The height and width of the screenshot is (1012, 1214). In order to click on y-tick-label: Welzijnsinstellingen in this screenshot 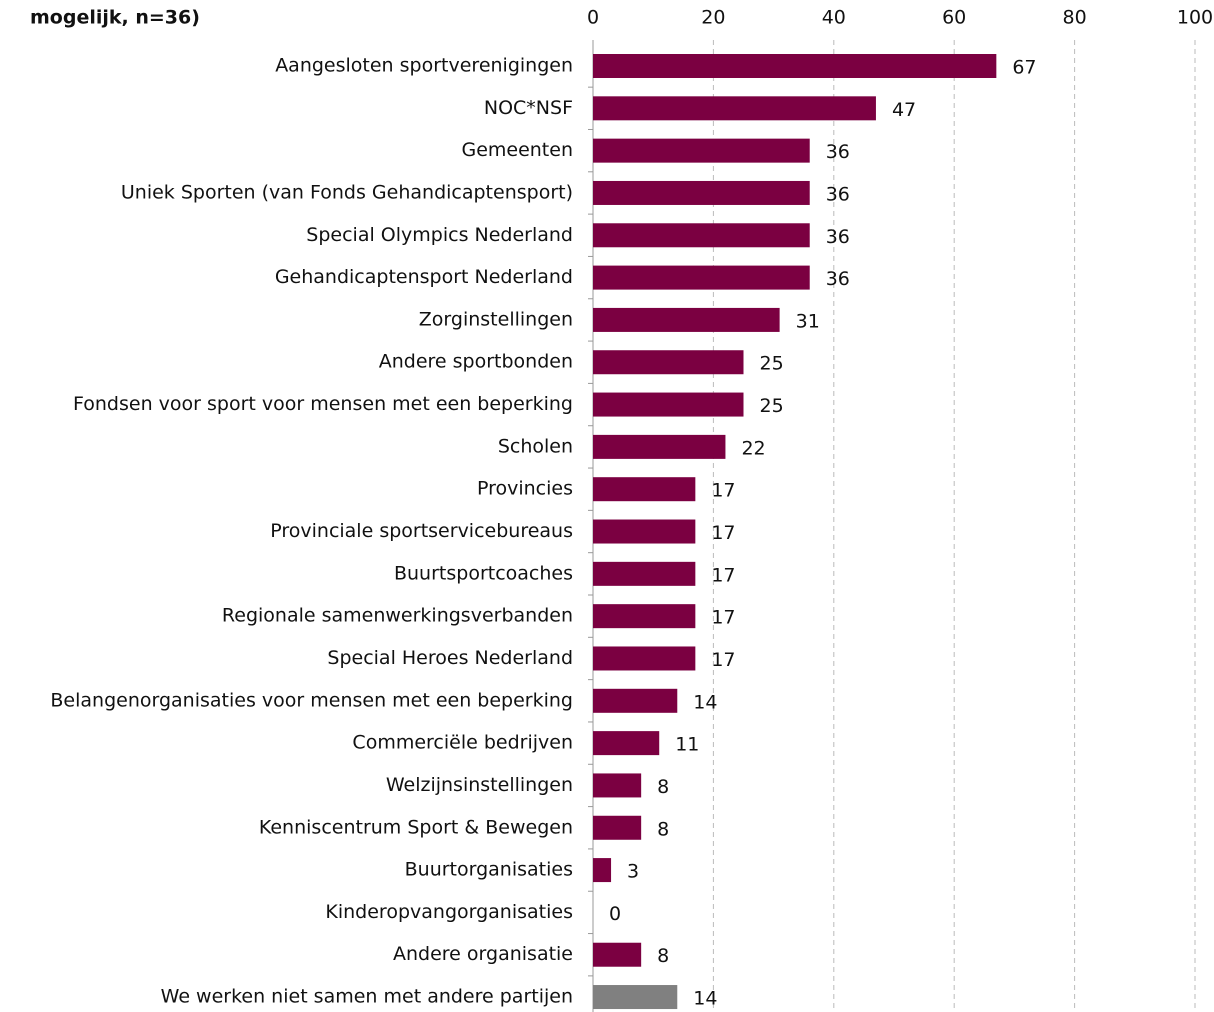, I will do `click(479, 785)`.